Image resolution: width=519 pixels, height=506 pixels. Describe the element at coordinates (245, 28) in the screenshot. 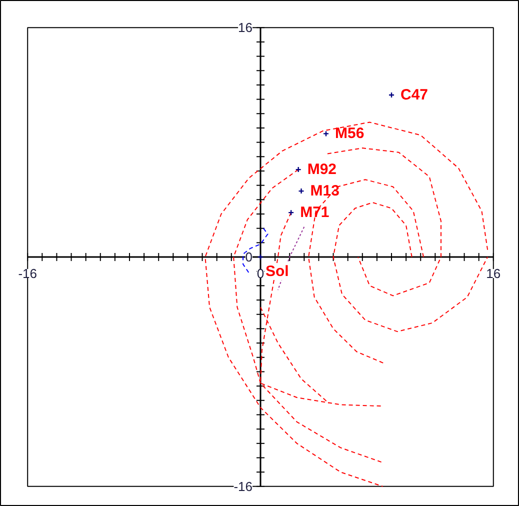

I see `y-tick-label: 16` at that location.